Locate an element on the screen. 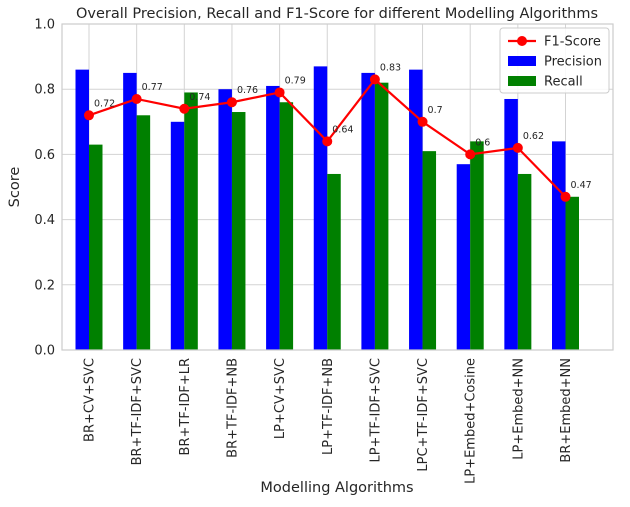  f1-data-label: 0.47 is located at coordinates (581, 185).